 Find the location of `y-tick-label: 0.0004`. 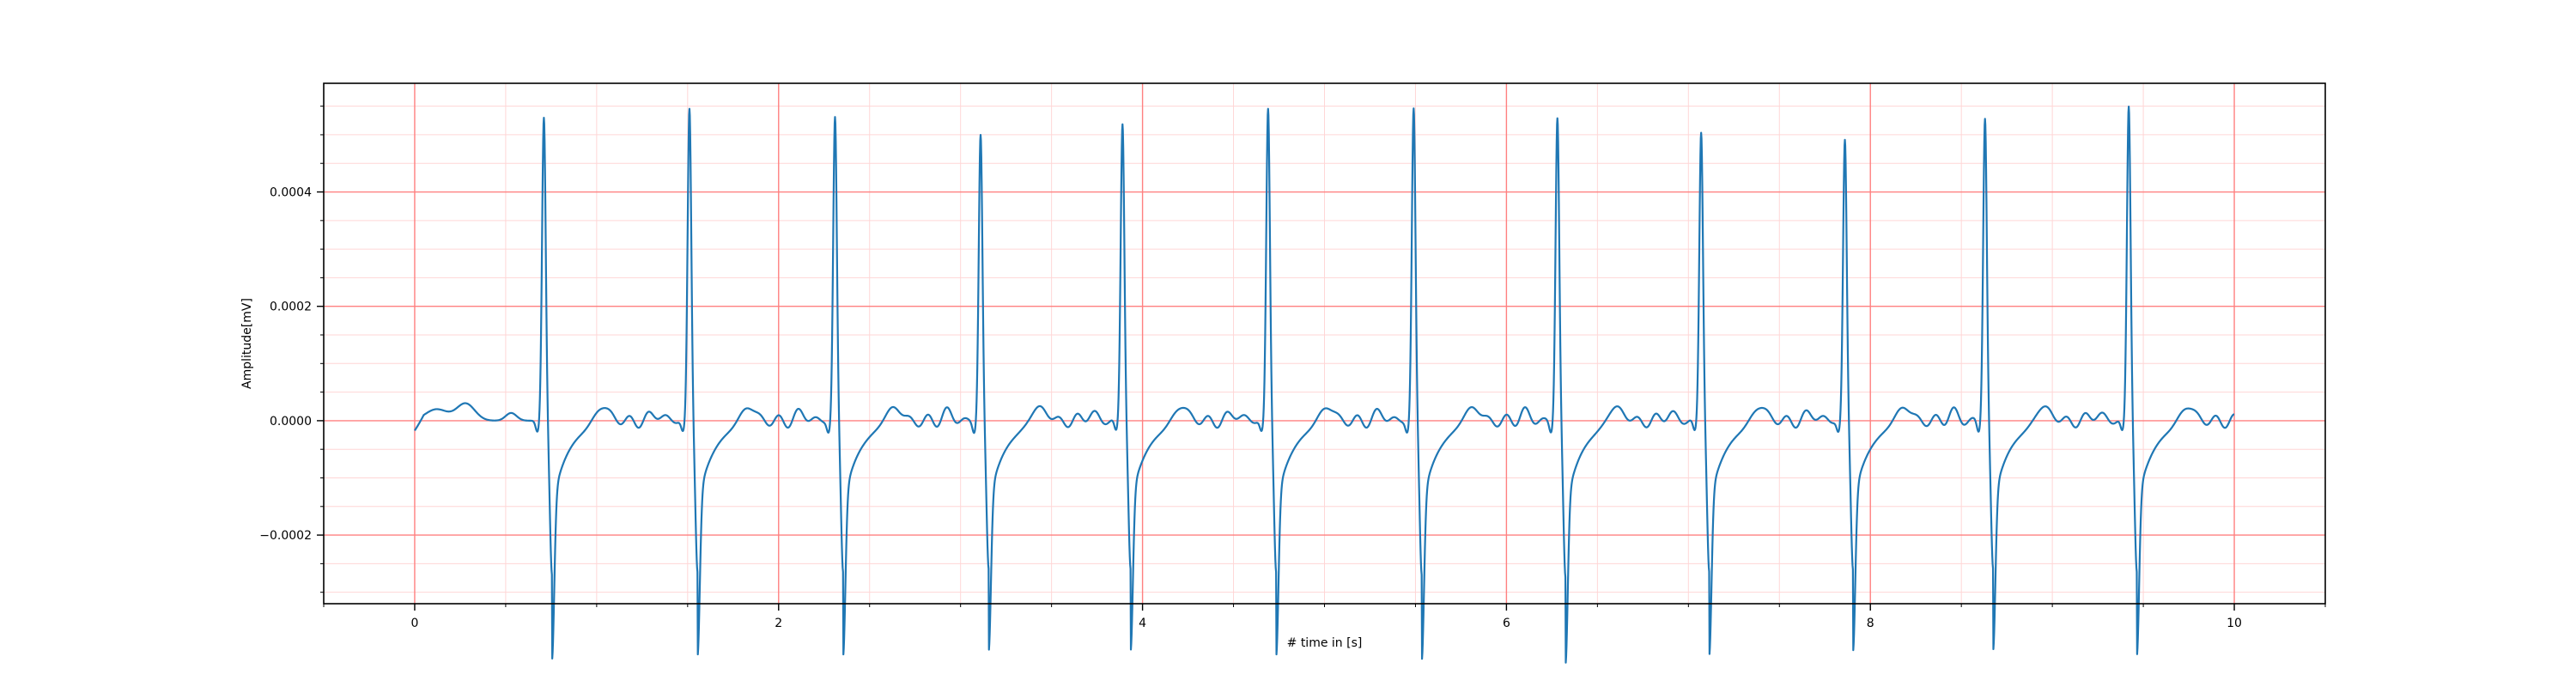

y-tick-label: 0.0004 is located at coordinates (291, 193).